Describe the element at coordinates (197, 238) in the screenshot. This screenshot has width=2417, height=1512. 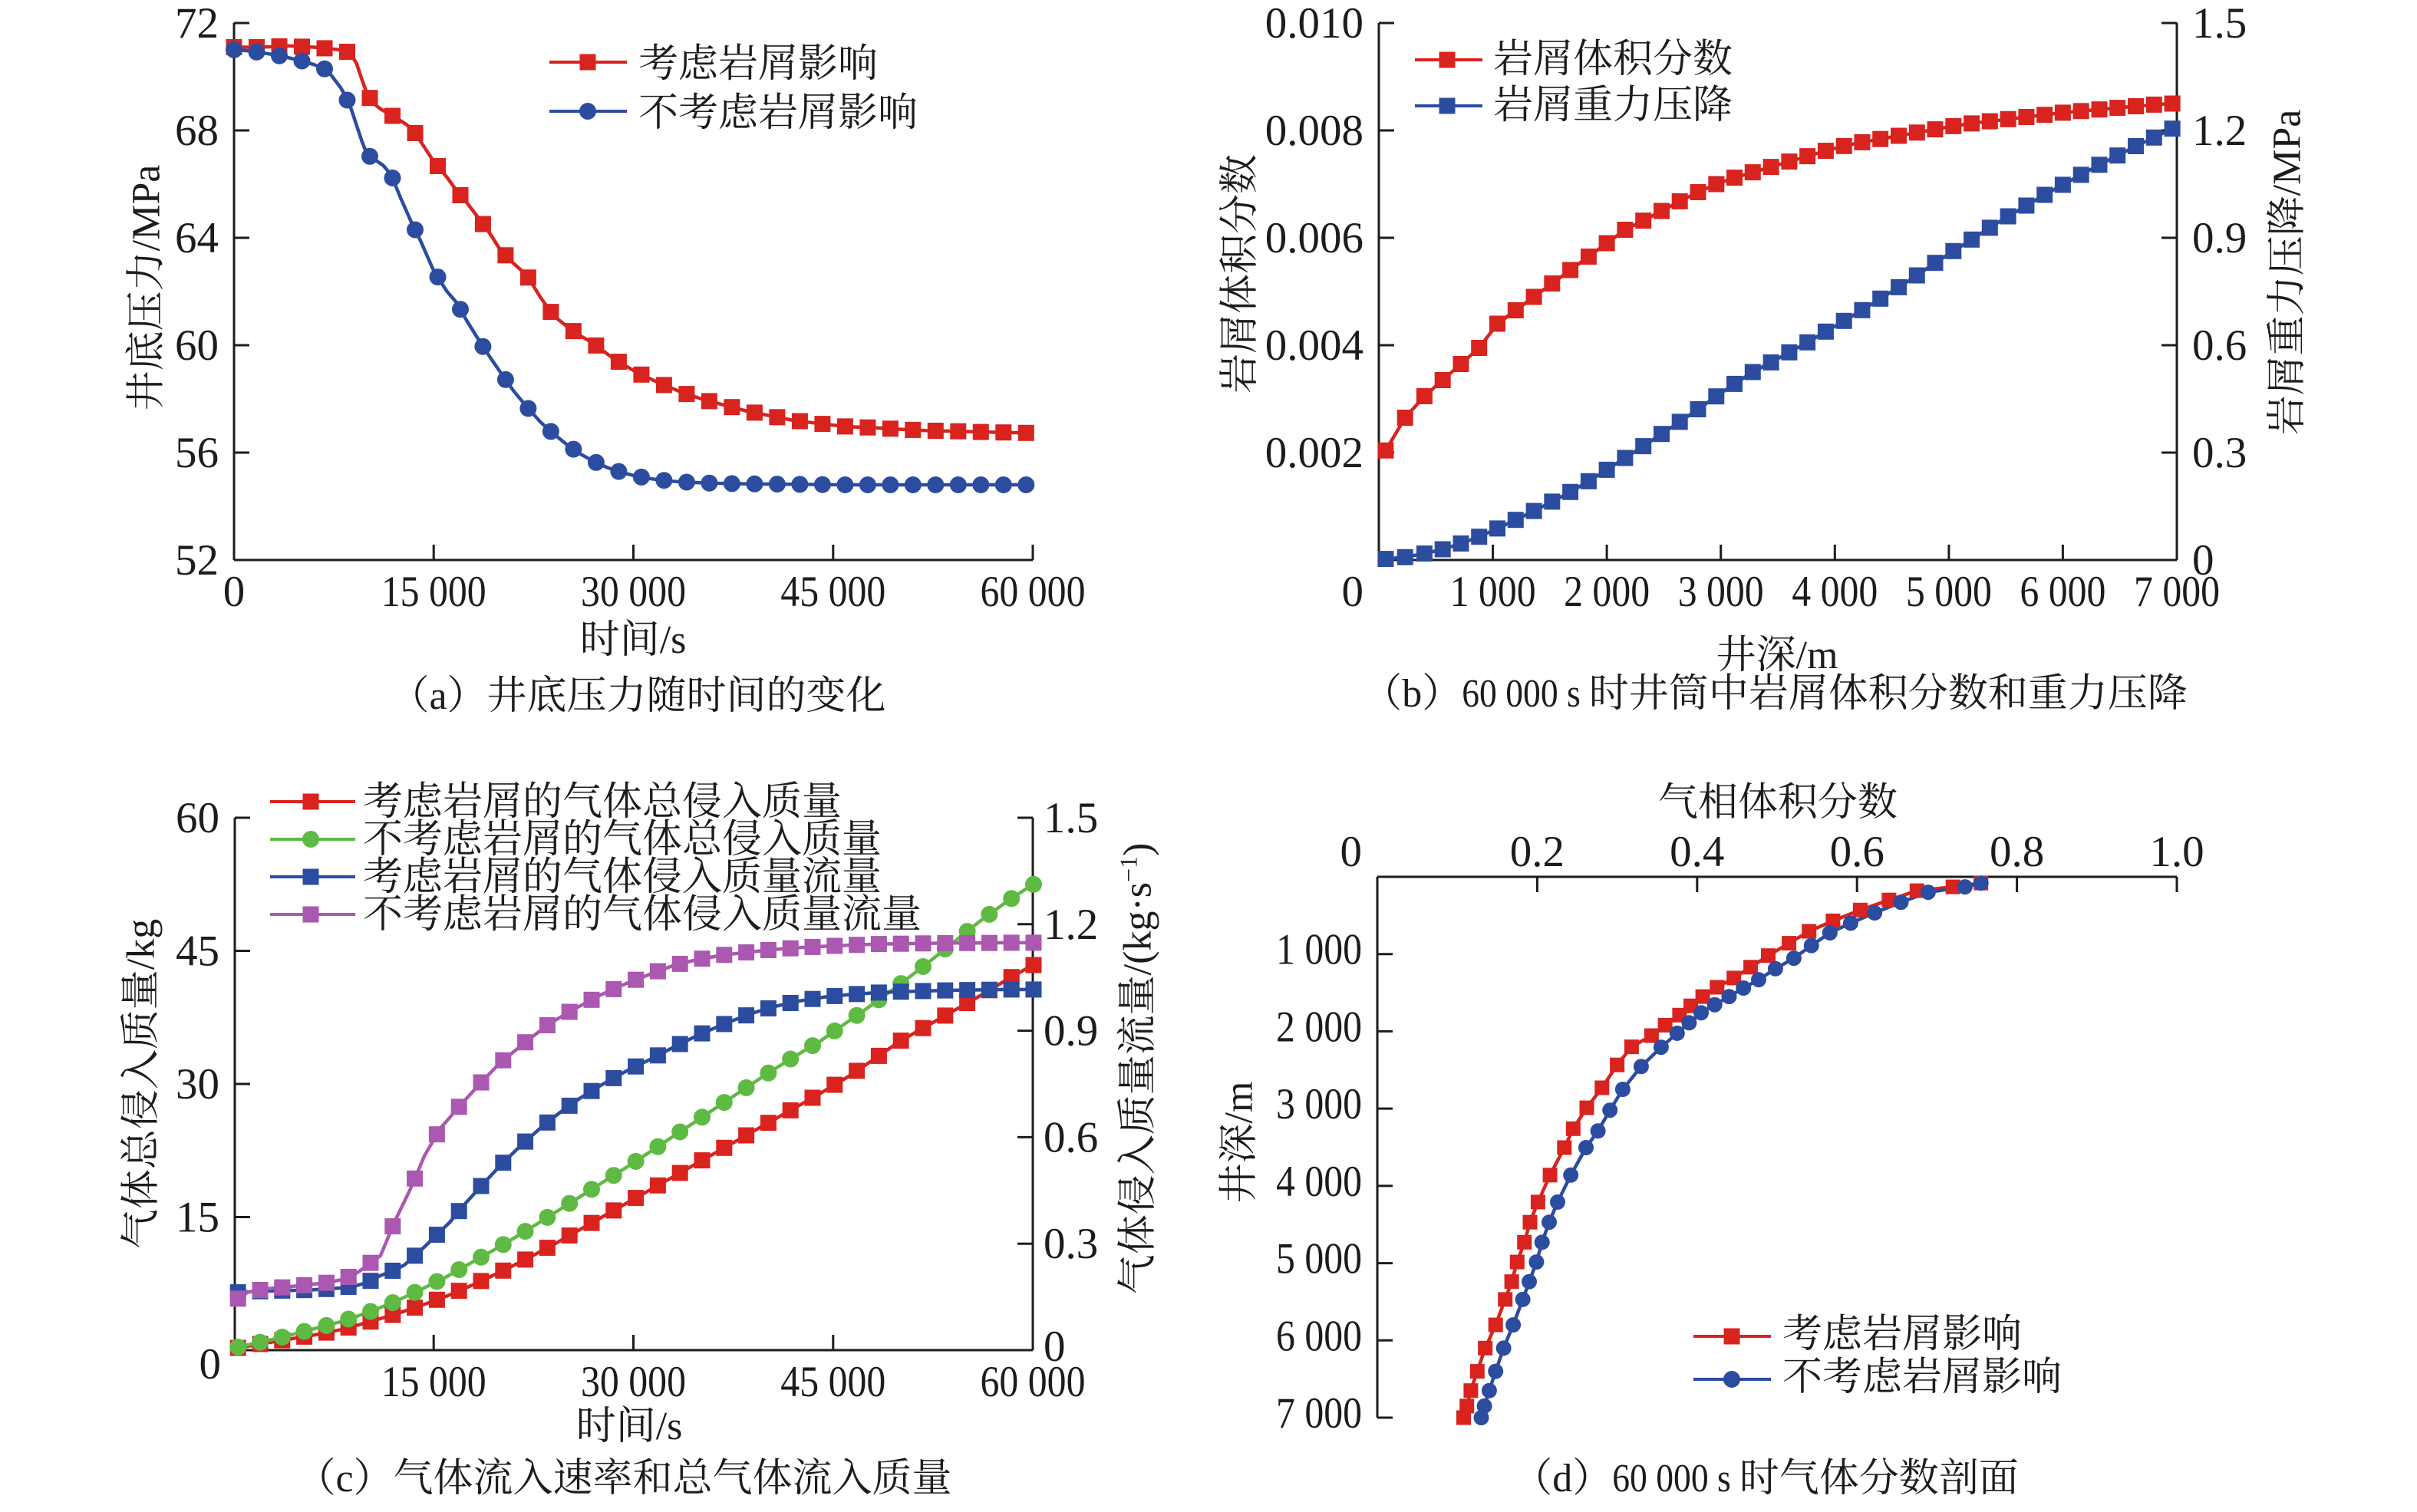
I see `svg-text: 64` at that location.